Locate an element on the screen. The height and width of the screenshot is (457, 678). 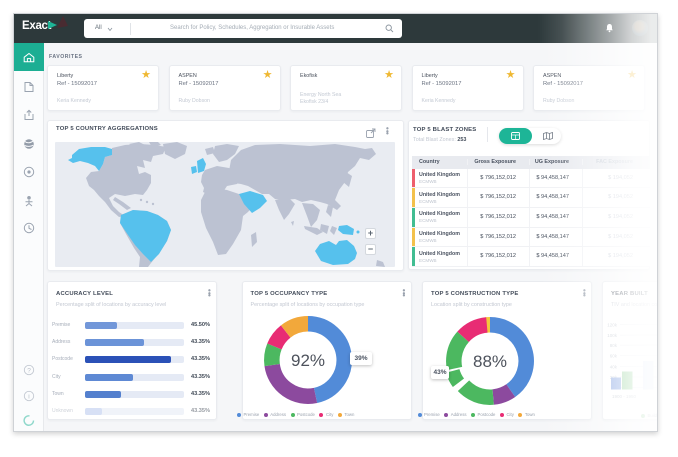
svg-text: 60k is located at coordinates (614, 355).